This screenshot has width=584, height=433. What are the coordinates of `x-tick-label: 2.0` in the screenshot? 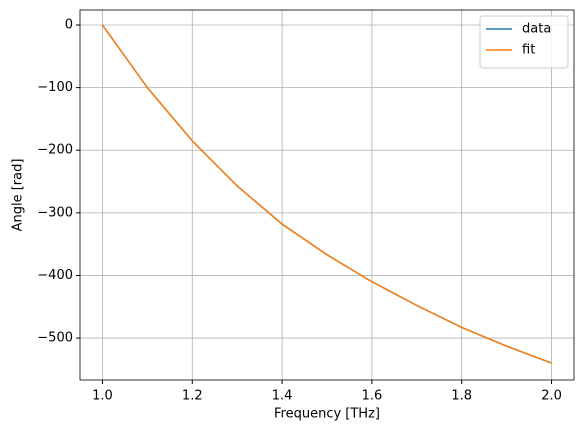 It's located at (551, 396).